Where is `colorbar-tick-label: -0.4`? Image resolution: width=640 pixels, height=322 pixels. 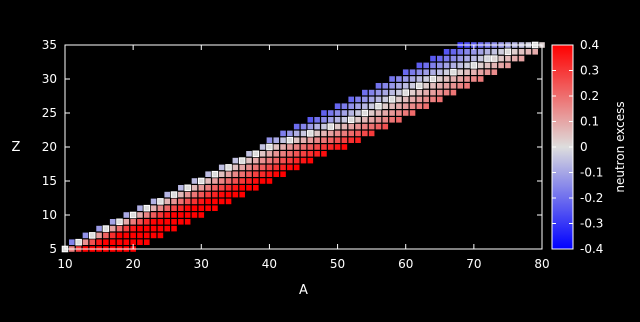
colorbar-tick-label: -0.4 is located at coordinates (591, 249).